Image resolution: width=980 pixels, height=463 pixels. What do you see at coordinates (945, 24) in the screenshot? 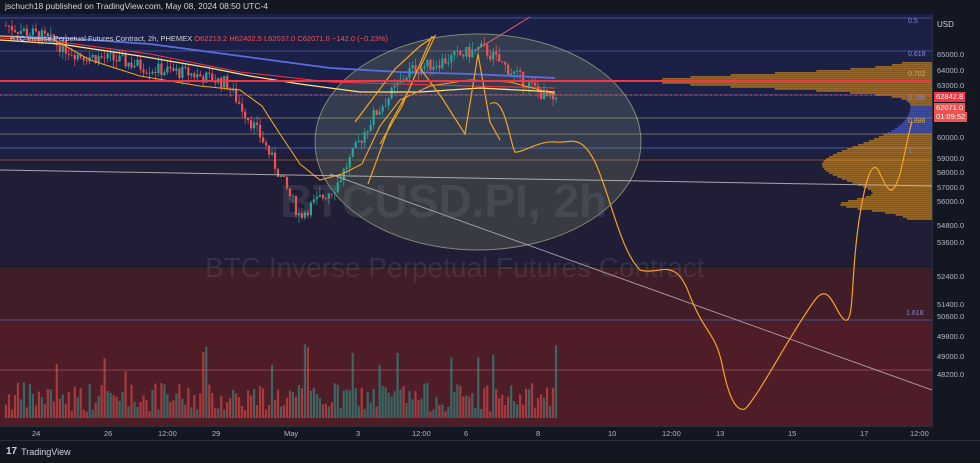
I see `currency-label: USD` at bounding box center [945, 24].